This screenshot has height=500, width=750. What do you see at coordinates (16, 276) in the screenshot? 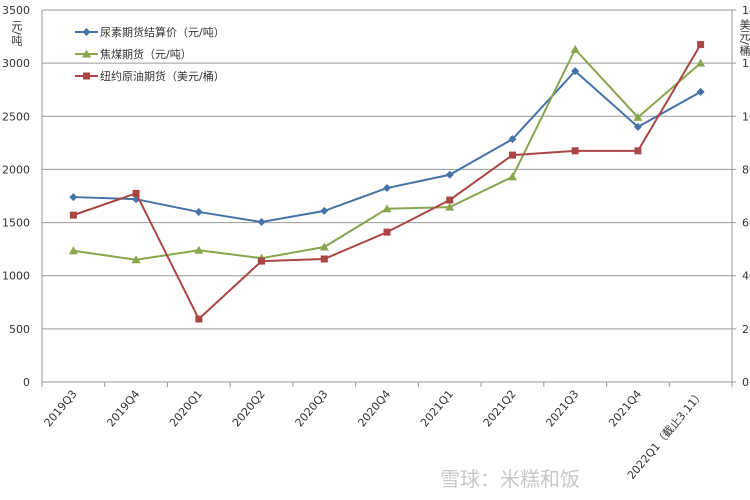
I see `y-left-tick-label: 1000` at bounding box center [16, 276].